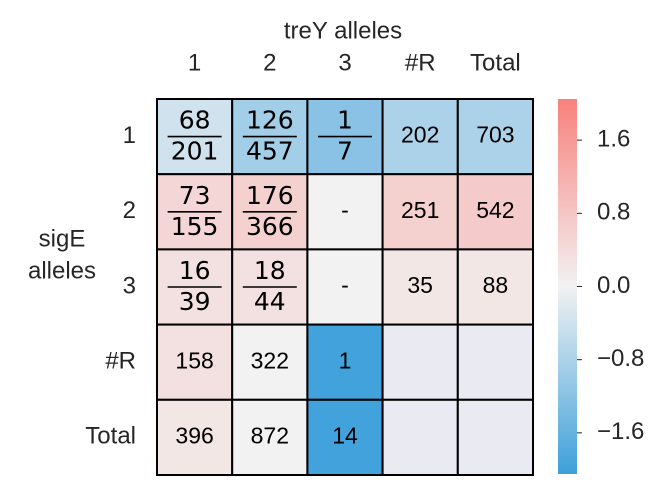  What do you see at coordinates (343, 30) in the screenshot?
I see `chart-title: treY alleles` at bounding box center [343, 30].